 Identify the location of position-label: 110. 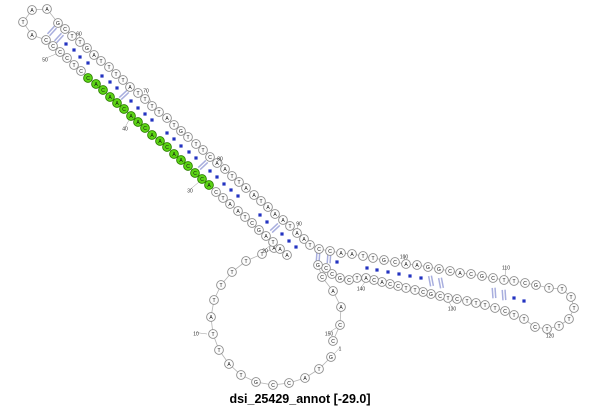
(506, 269).